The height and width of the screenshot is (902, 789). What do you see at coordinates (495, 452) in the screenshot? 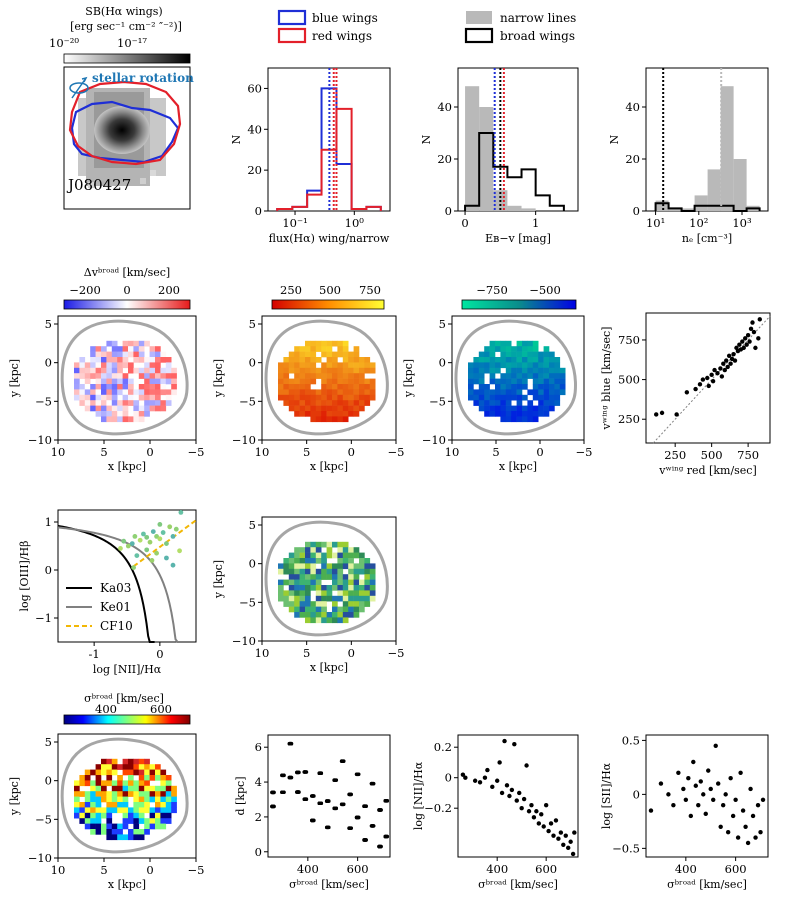
I see `x-tick-label: 5` at bounding box center [495, 452].